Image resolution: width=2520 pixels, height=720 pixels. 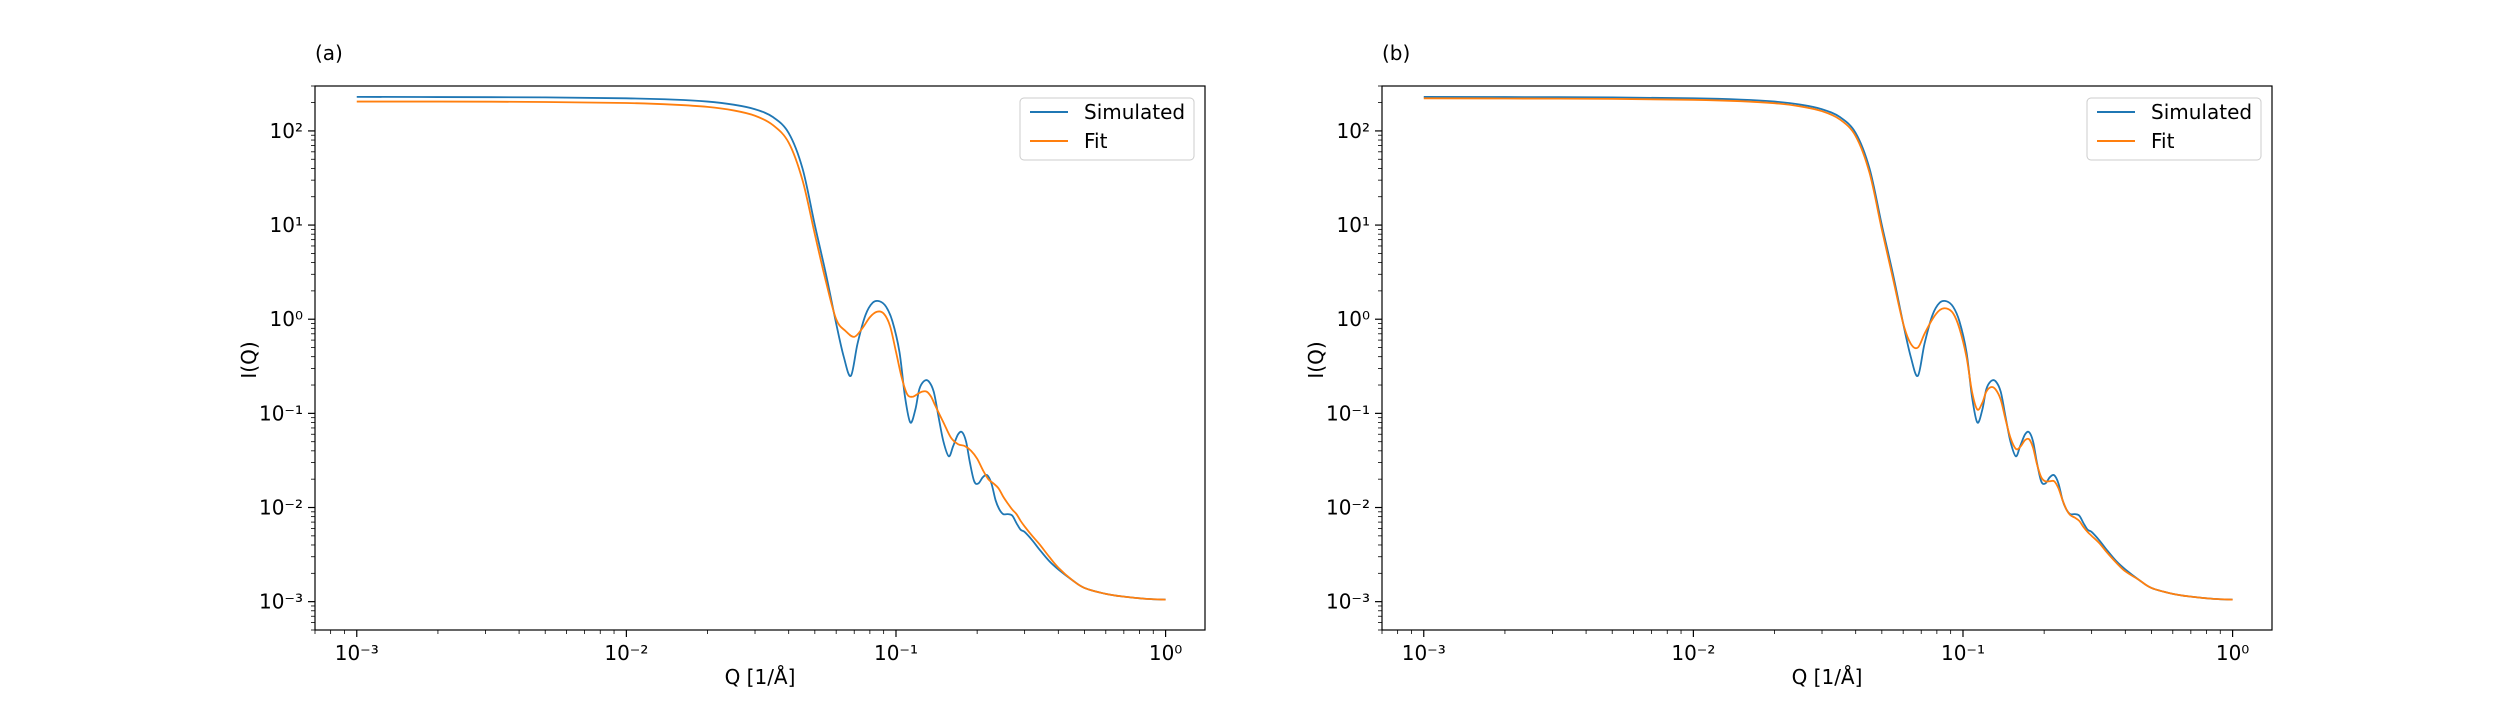 What do you see at coordinates (357, 653) in the screenshot?
I see `x-tick-label-a: 10⁻³` at bounding box center [357, 653].